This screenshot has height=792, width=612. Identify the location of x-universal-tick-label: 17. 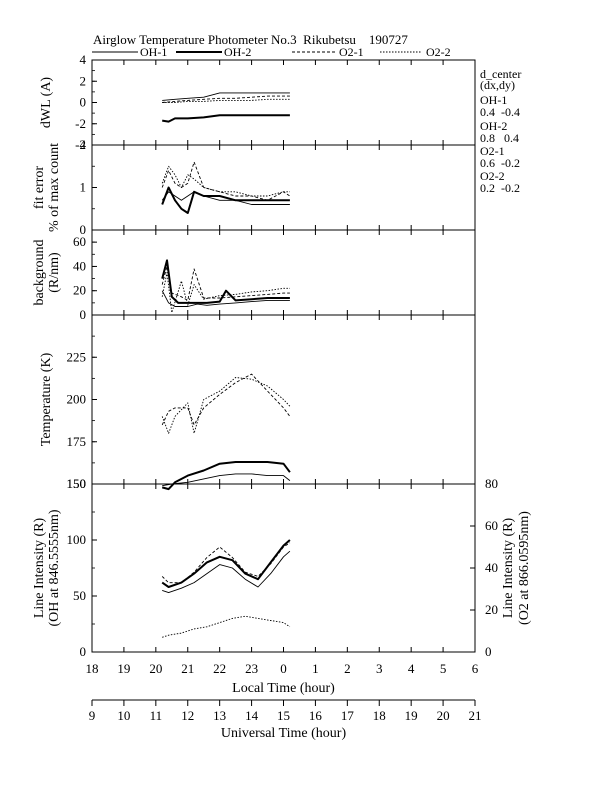
(348, 715).